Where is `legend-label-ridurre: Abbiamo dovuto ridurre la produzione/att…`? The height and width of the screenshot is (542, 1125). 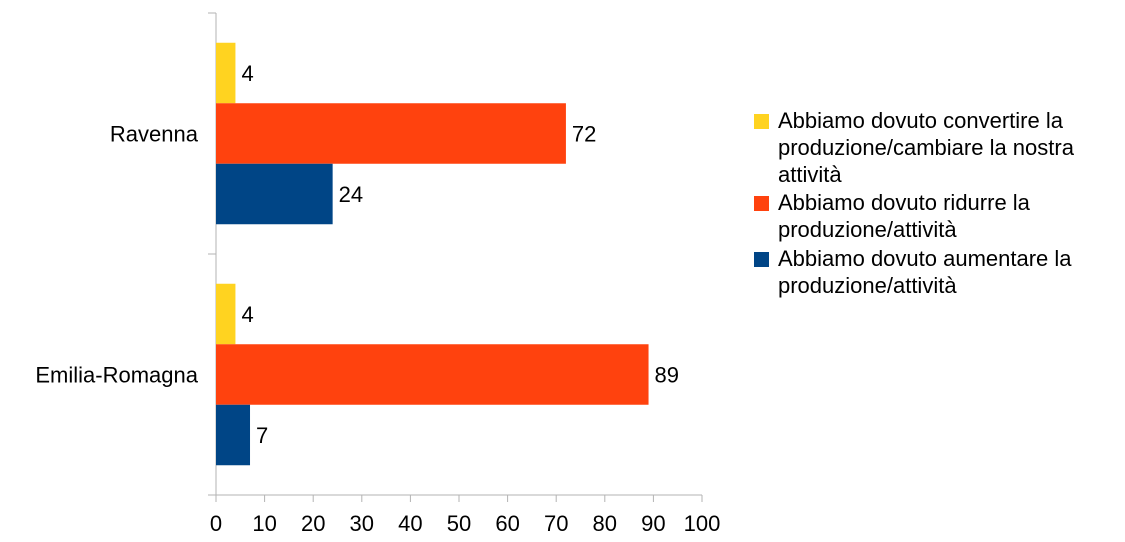
legend-label-ridurre: Abbiamo dovuto ridurre la produzione/att… is located at coordinates (904, 216).